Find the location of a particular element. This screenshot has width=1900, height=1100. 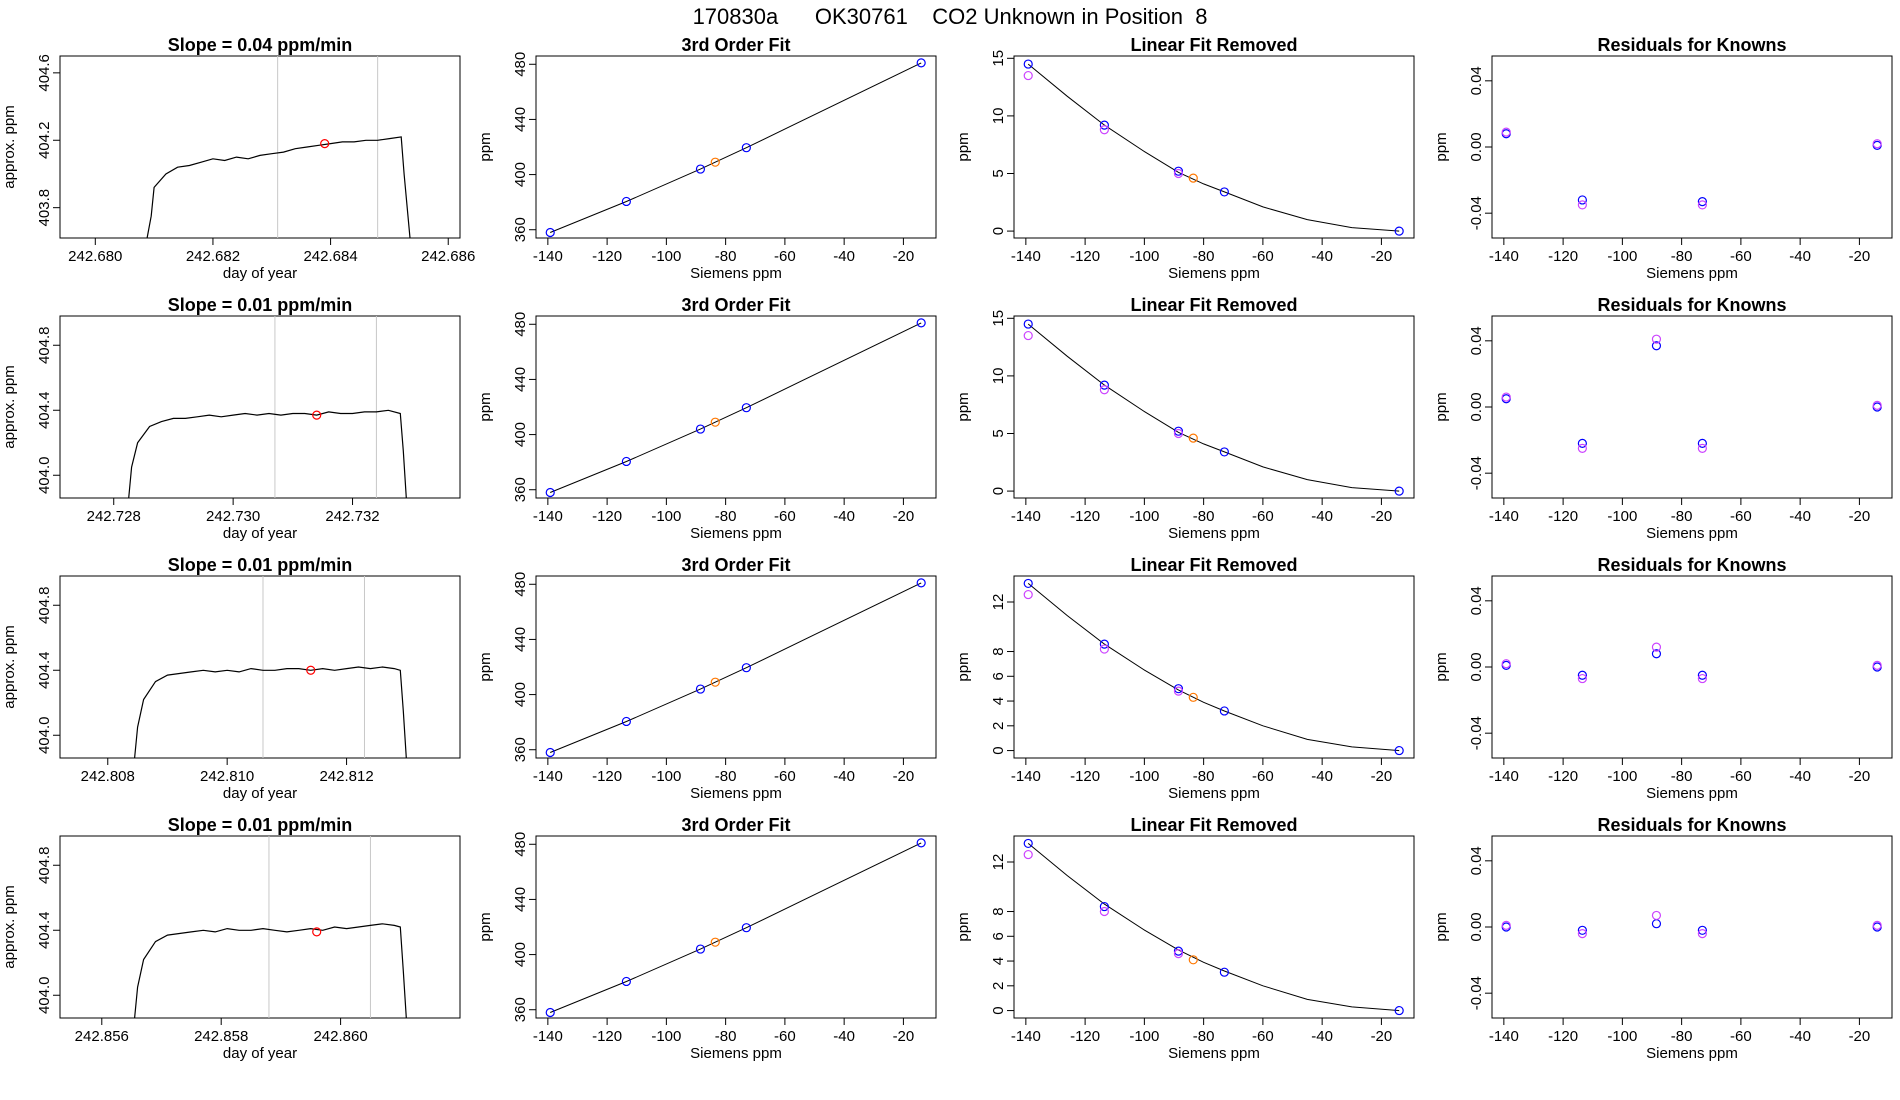

y-tick-label: 480 is located at coordinates (520, 324).